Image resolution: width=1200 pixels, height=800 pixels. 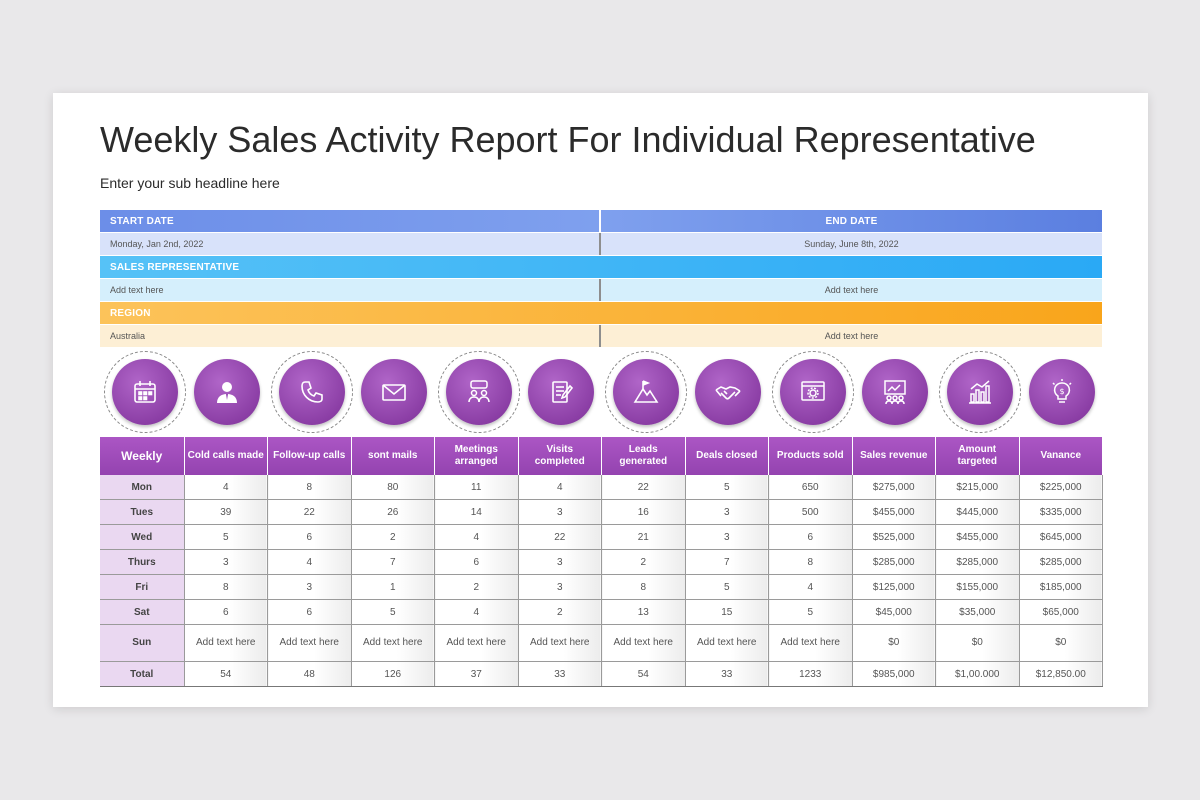 What do you see at coordinates (1061, 674) in the screenshot?
I see `table-cell: $12,850.00` at bounding box center [1061, 674].